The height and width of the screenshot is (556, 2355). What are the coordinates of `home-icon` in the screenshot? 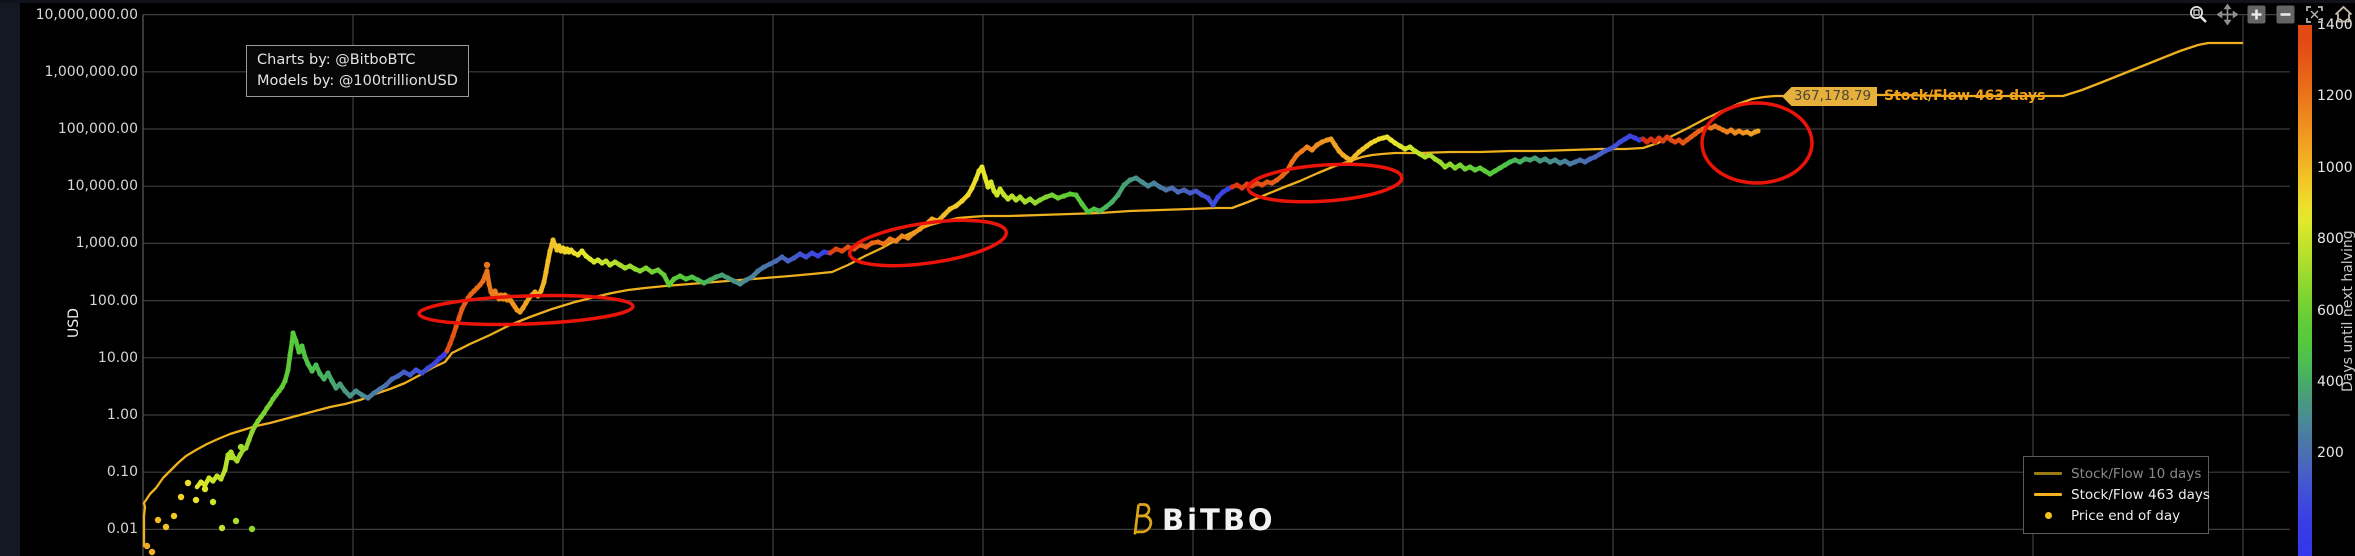 It's located at (2343, 14).